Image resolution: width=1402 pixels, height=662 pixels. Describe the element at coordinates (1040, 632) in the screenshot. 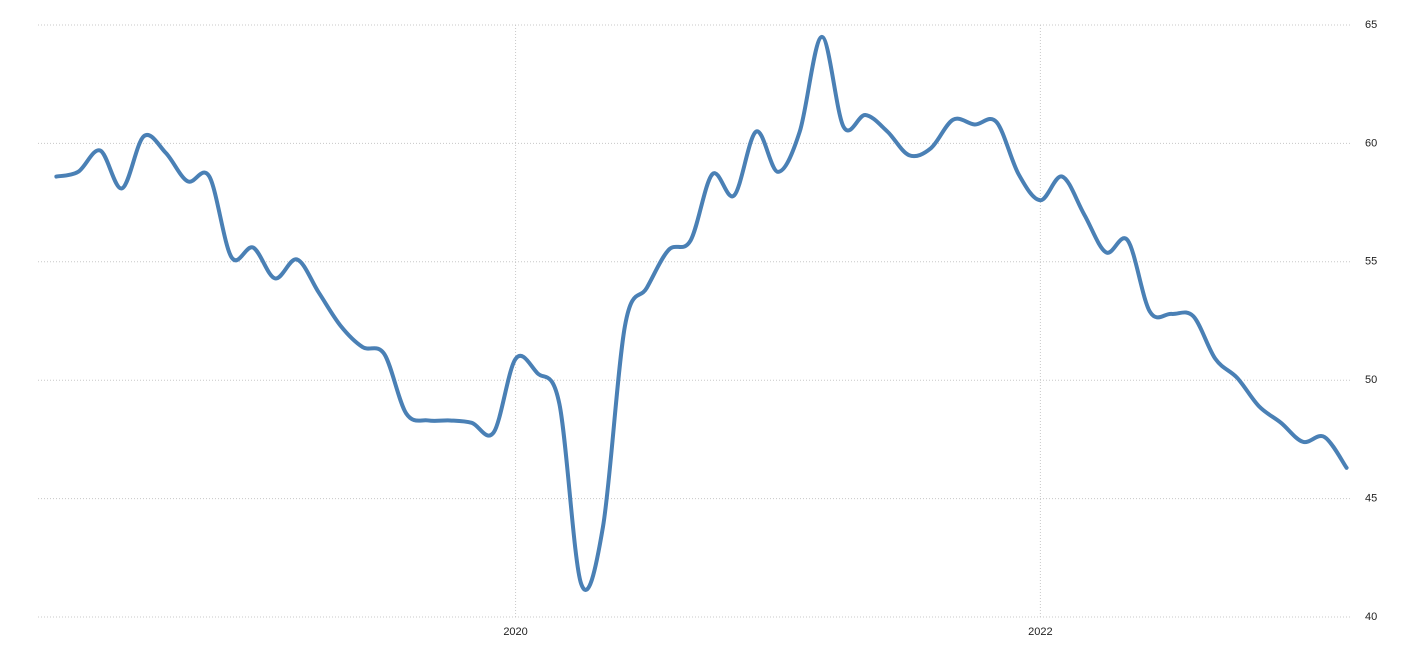

I see `x-tick-label: 2022` at that location.